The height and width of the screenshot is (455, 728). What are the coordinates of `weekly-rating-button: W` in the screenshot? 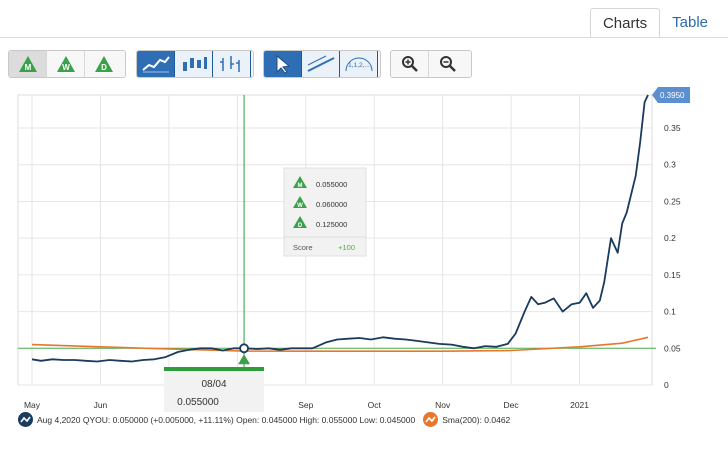 It's located at (66, 64).